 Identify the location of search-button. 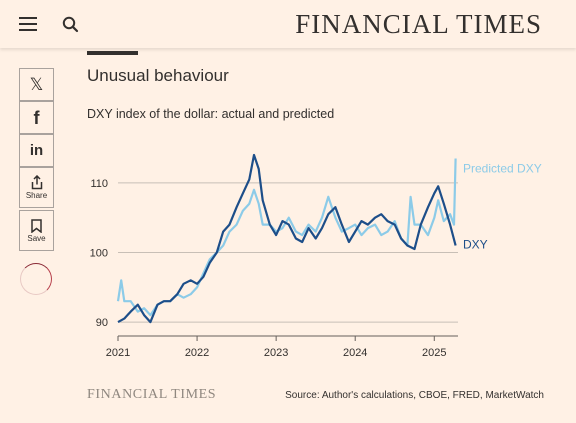
(71, 25).